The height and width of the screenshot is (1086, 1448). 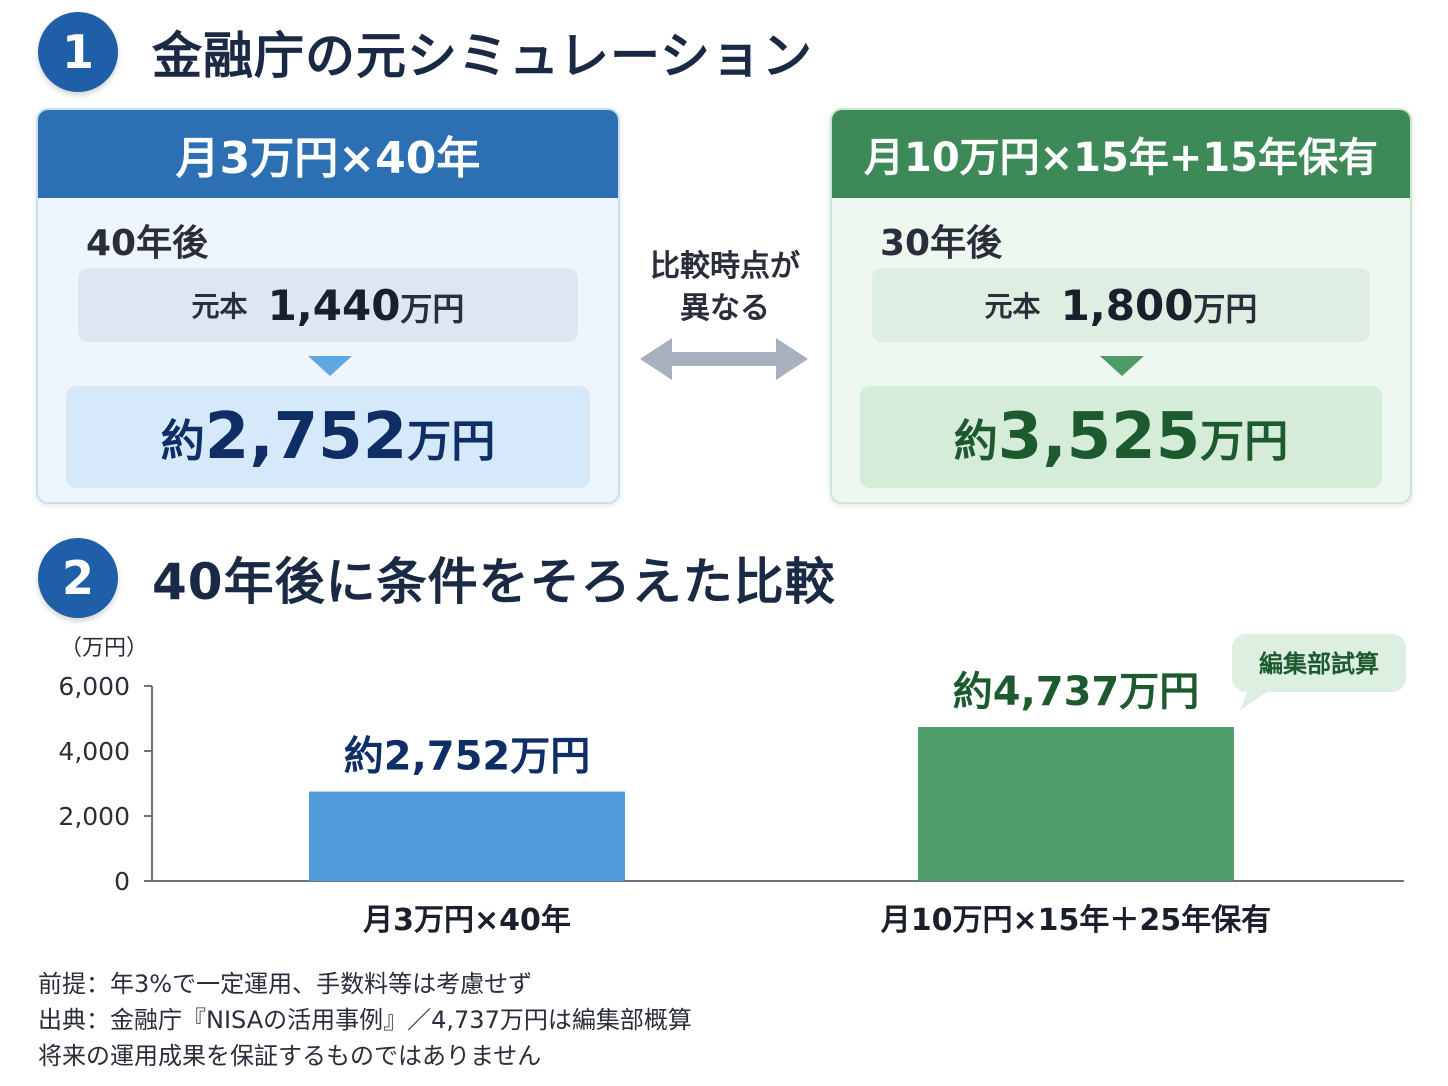 What do you see at coordinates (725, 266) in the screenshot?
I see `comparison-note-line-1: 比較時点が` at bounding box center [725, 266].